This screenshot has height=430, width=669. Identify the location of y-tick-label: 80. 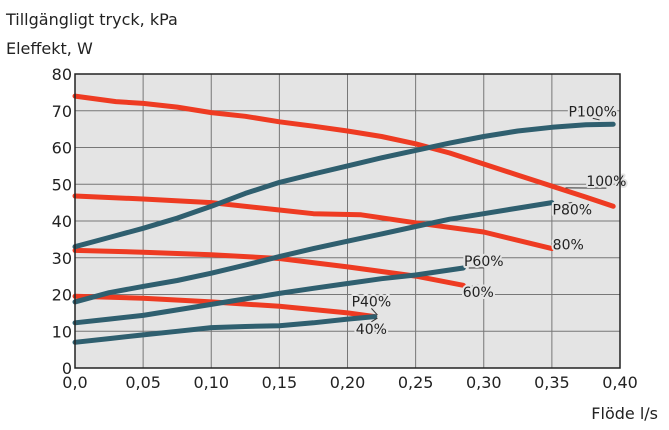
(62, 74).